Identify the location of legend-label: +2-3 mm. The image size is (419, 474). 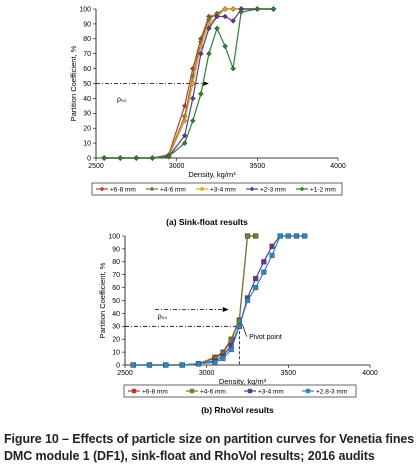
(273, 189).